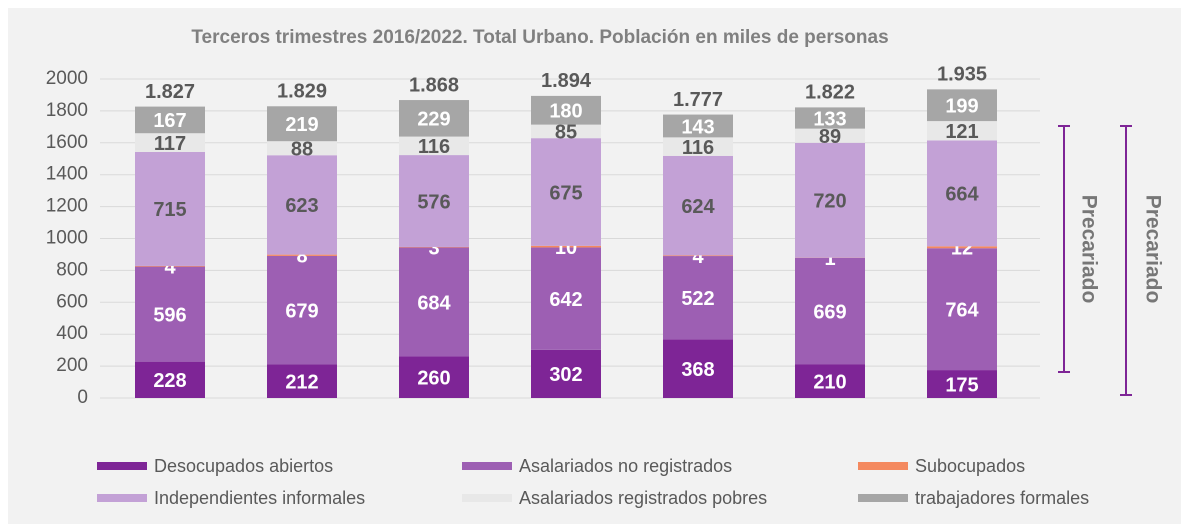  I want to click on data-label: 89, so click(830, 137).